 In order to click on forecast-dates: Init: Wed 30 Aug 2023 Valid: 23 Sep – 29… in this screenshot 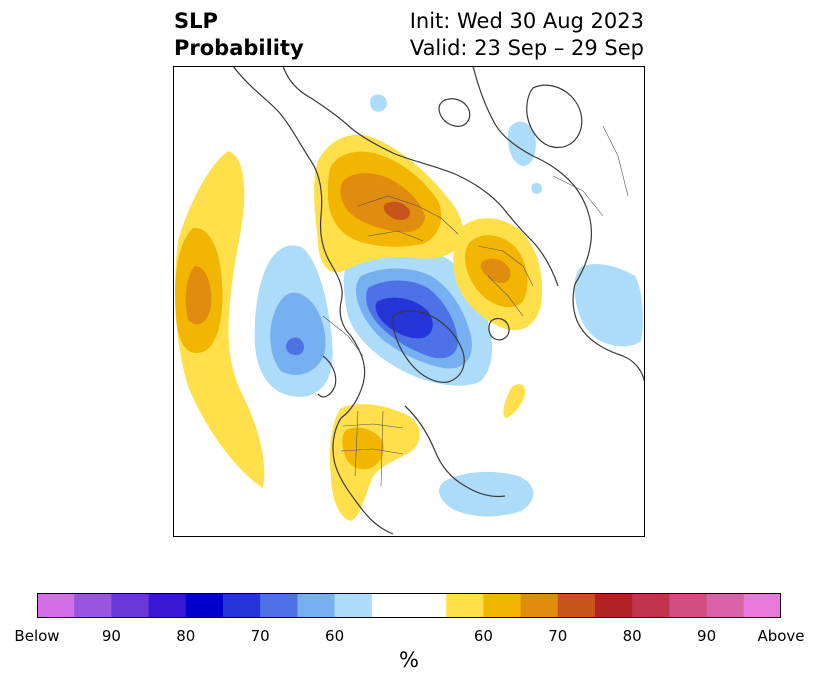, I will do `click(527, 35)`.